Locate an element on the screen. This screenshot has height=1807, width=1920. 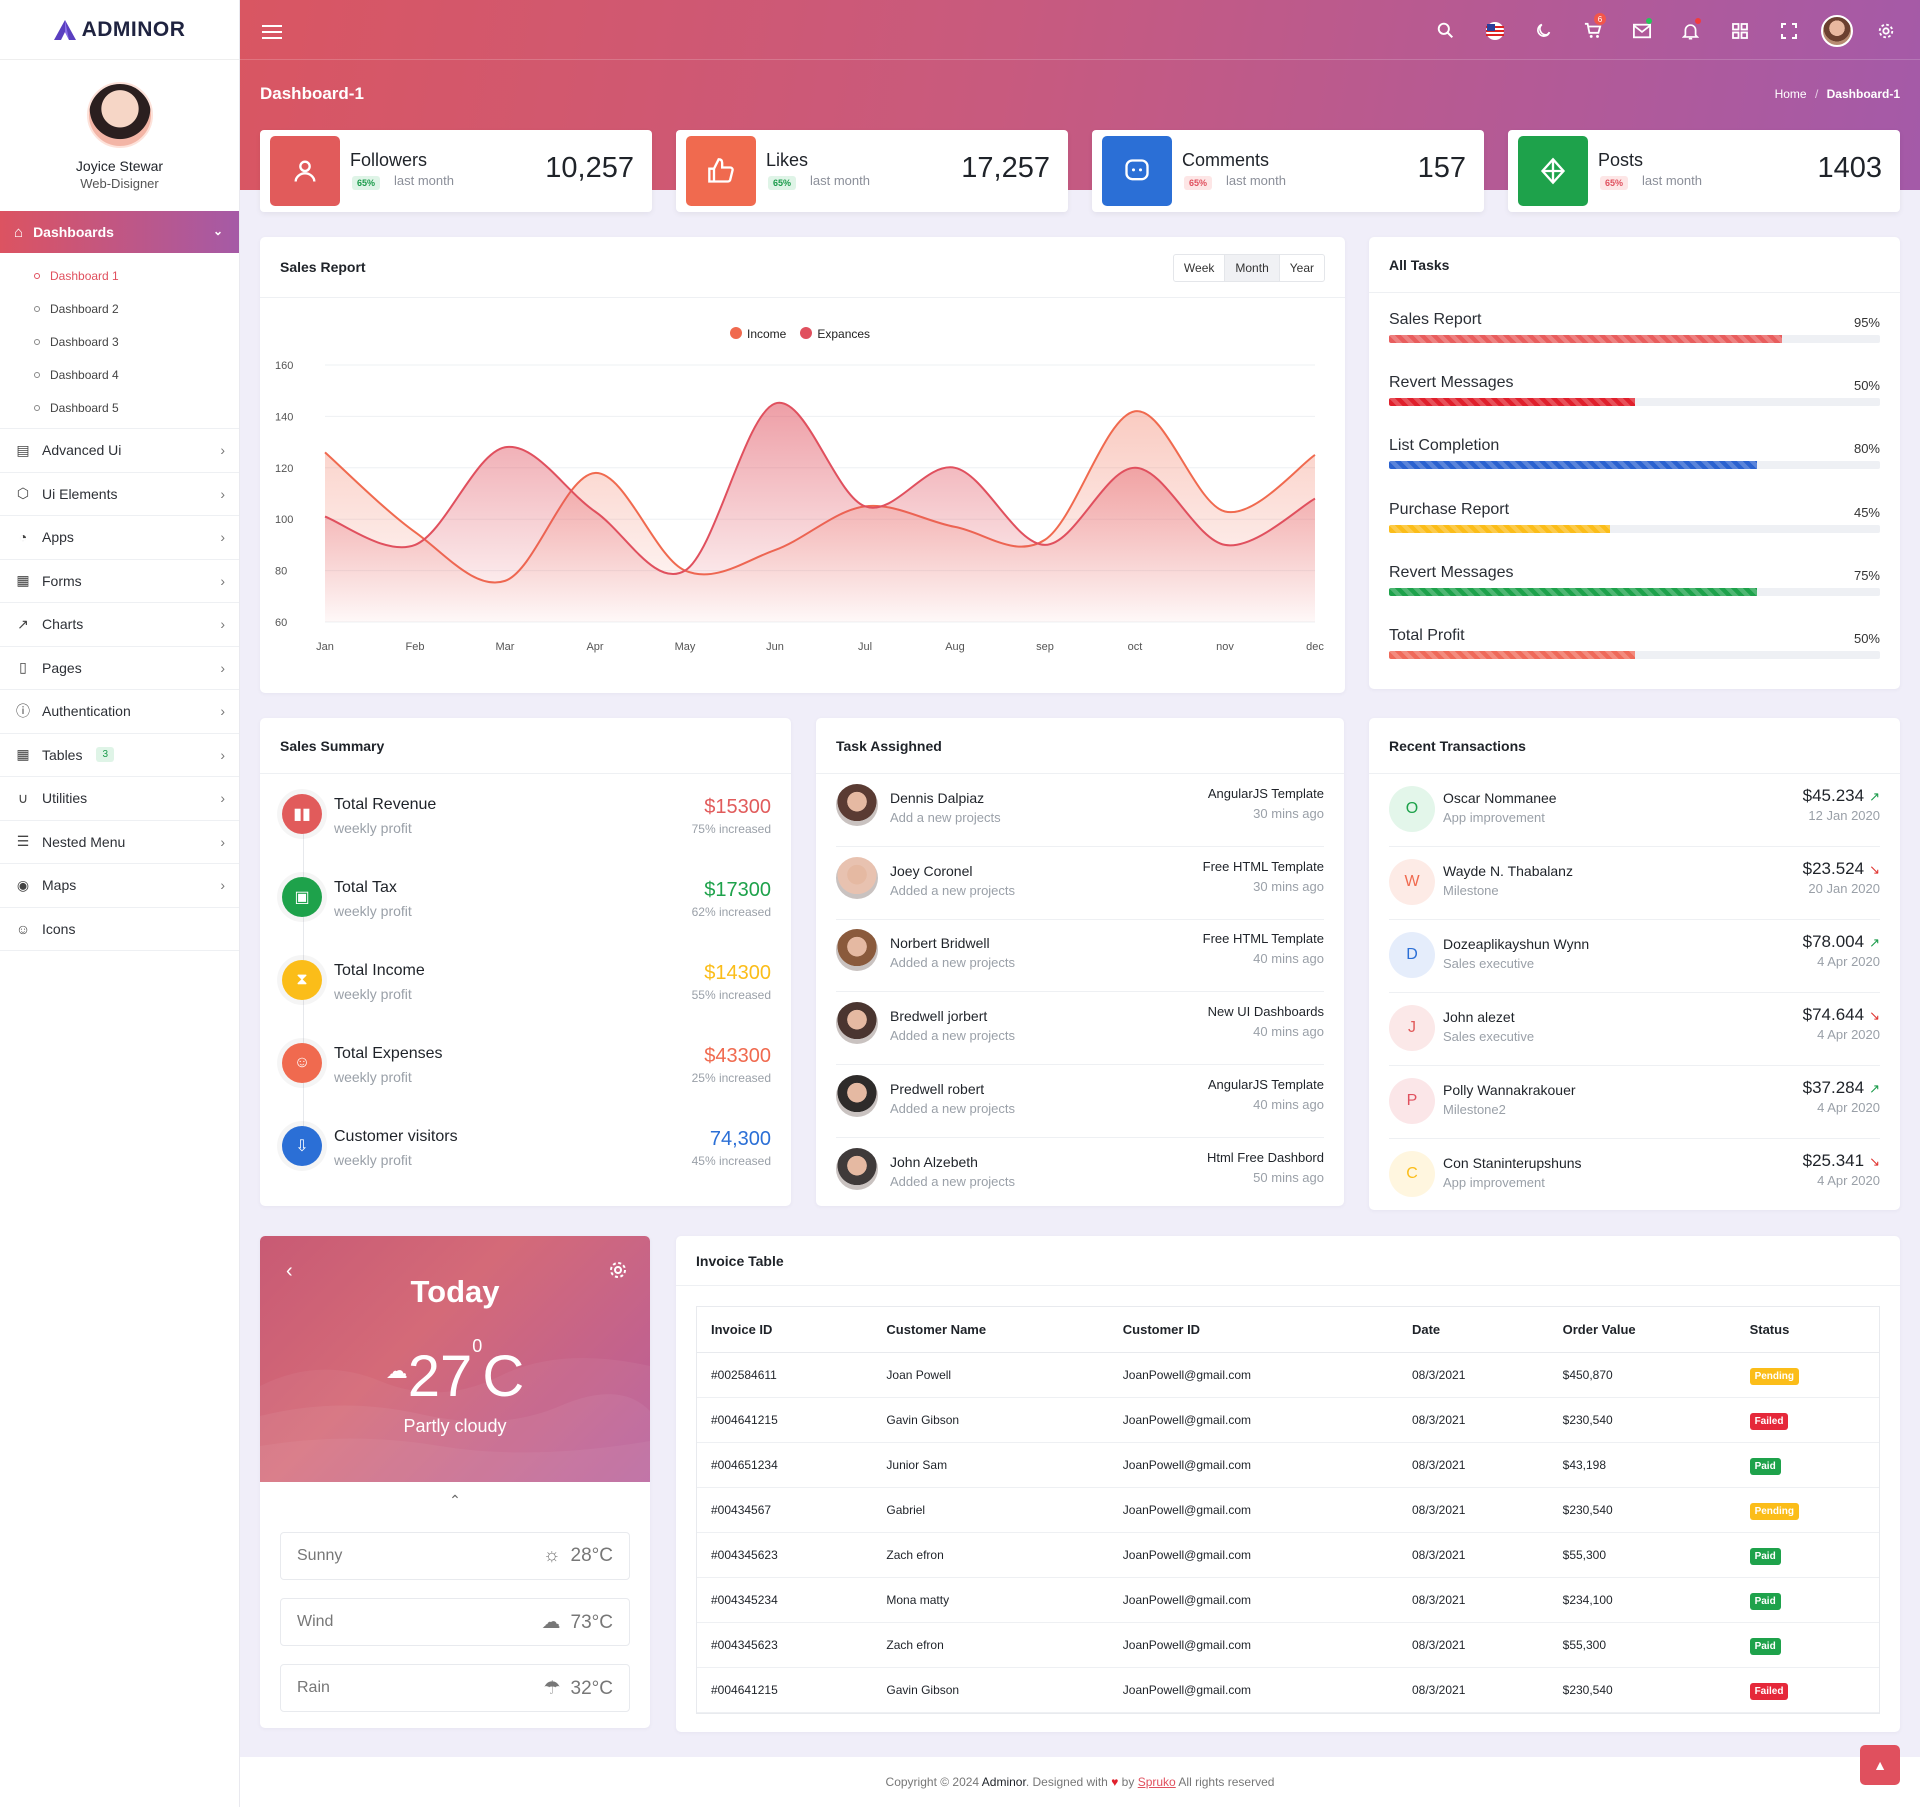
range-year-button: Year is located at coordinates (1301, 268).